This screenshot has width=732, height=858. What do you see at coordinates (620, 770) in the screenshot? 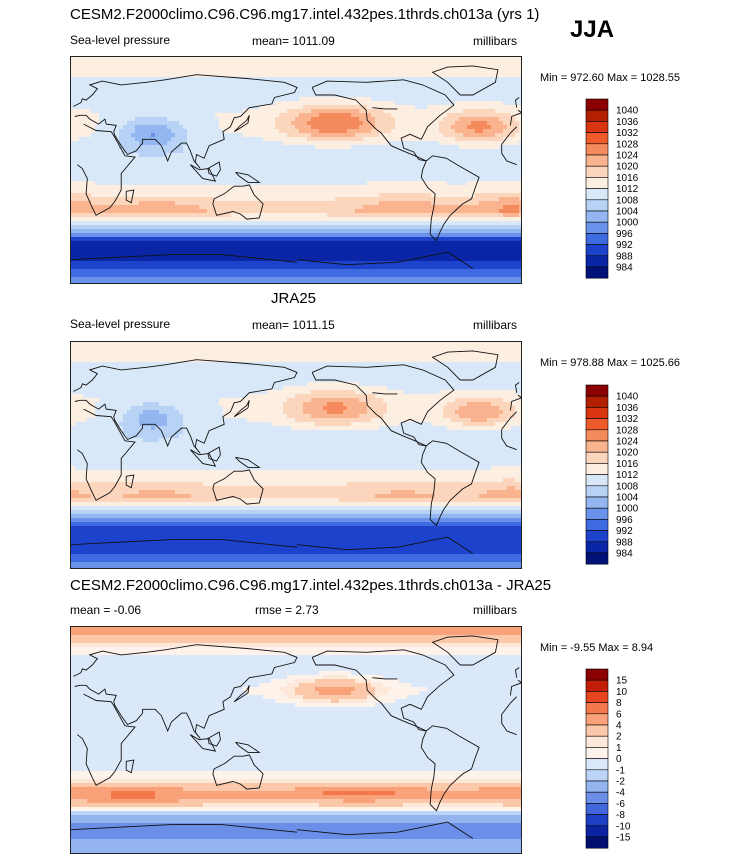
I see `colorbar-tick-label: -1` at bounding box center [620, 770].